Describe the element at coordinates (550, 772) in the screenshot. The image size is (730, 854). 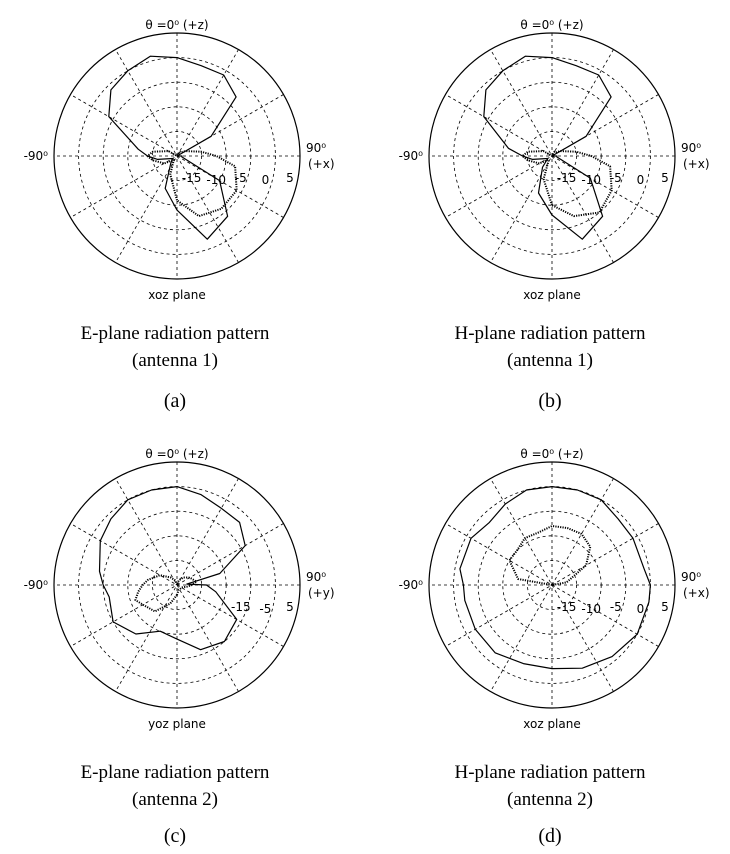
I see `caption-d-line1: H-plane radiation pattern` at that location.